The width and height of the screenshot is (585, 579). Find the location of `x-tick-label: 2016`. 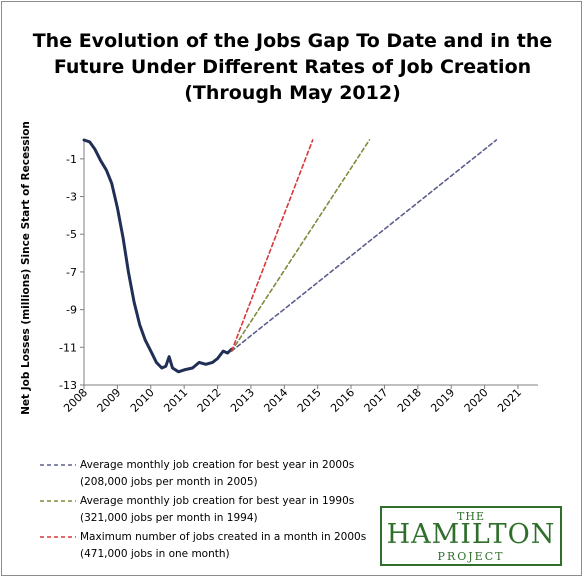

x-tick-label: 2016 is located at coordinates (342, 400).